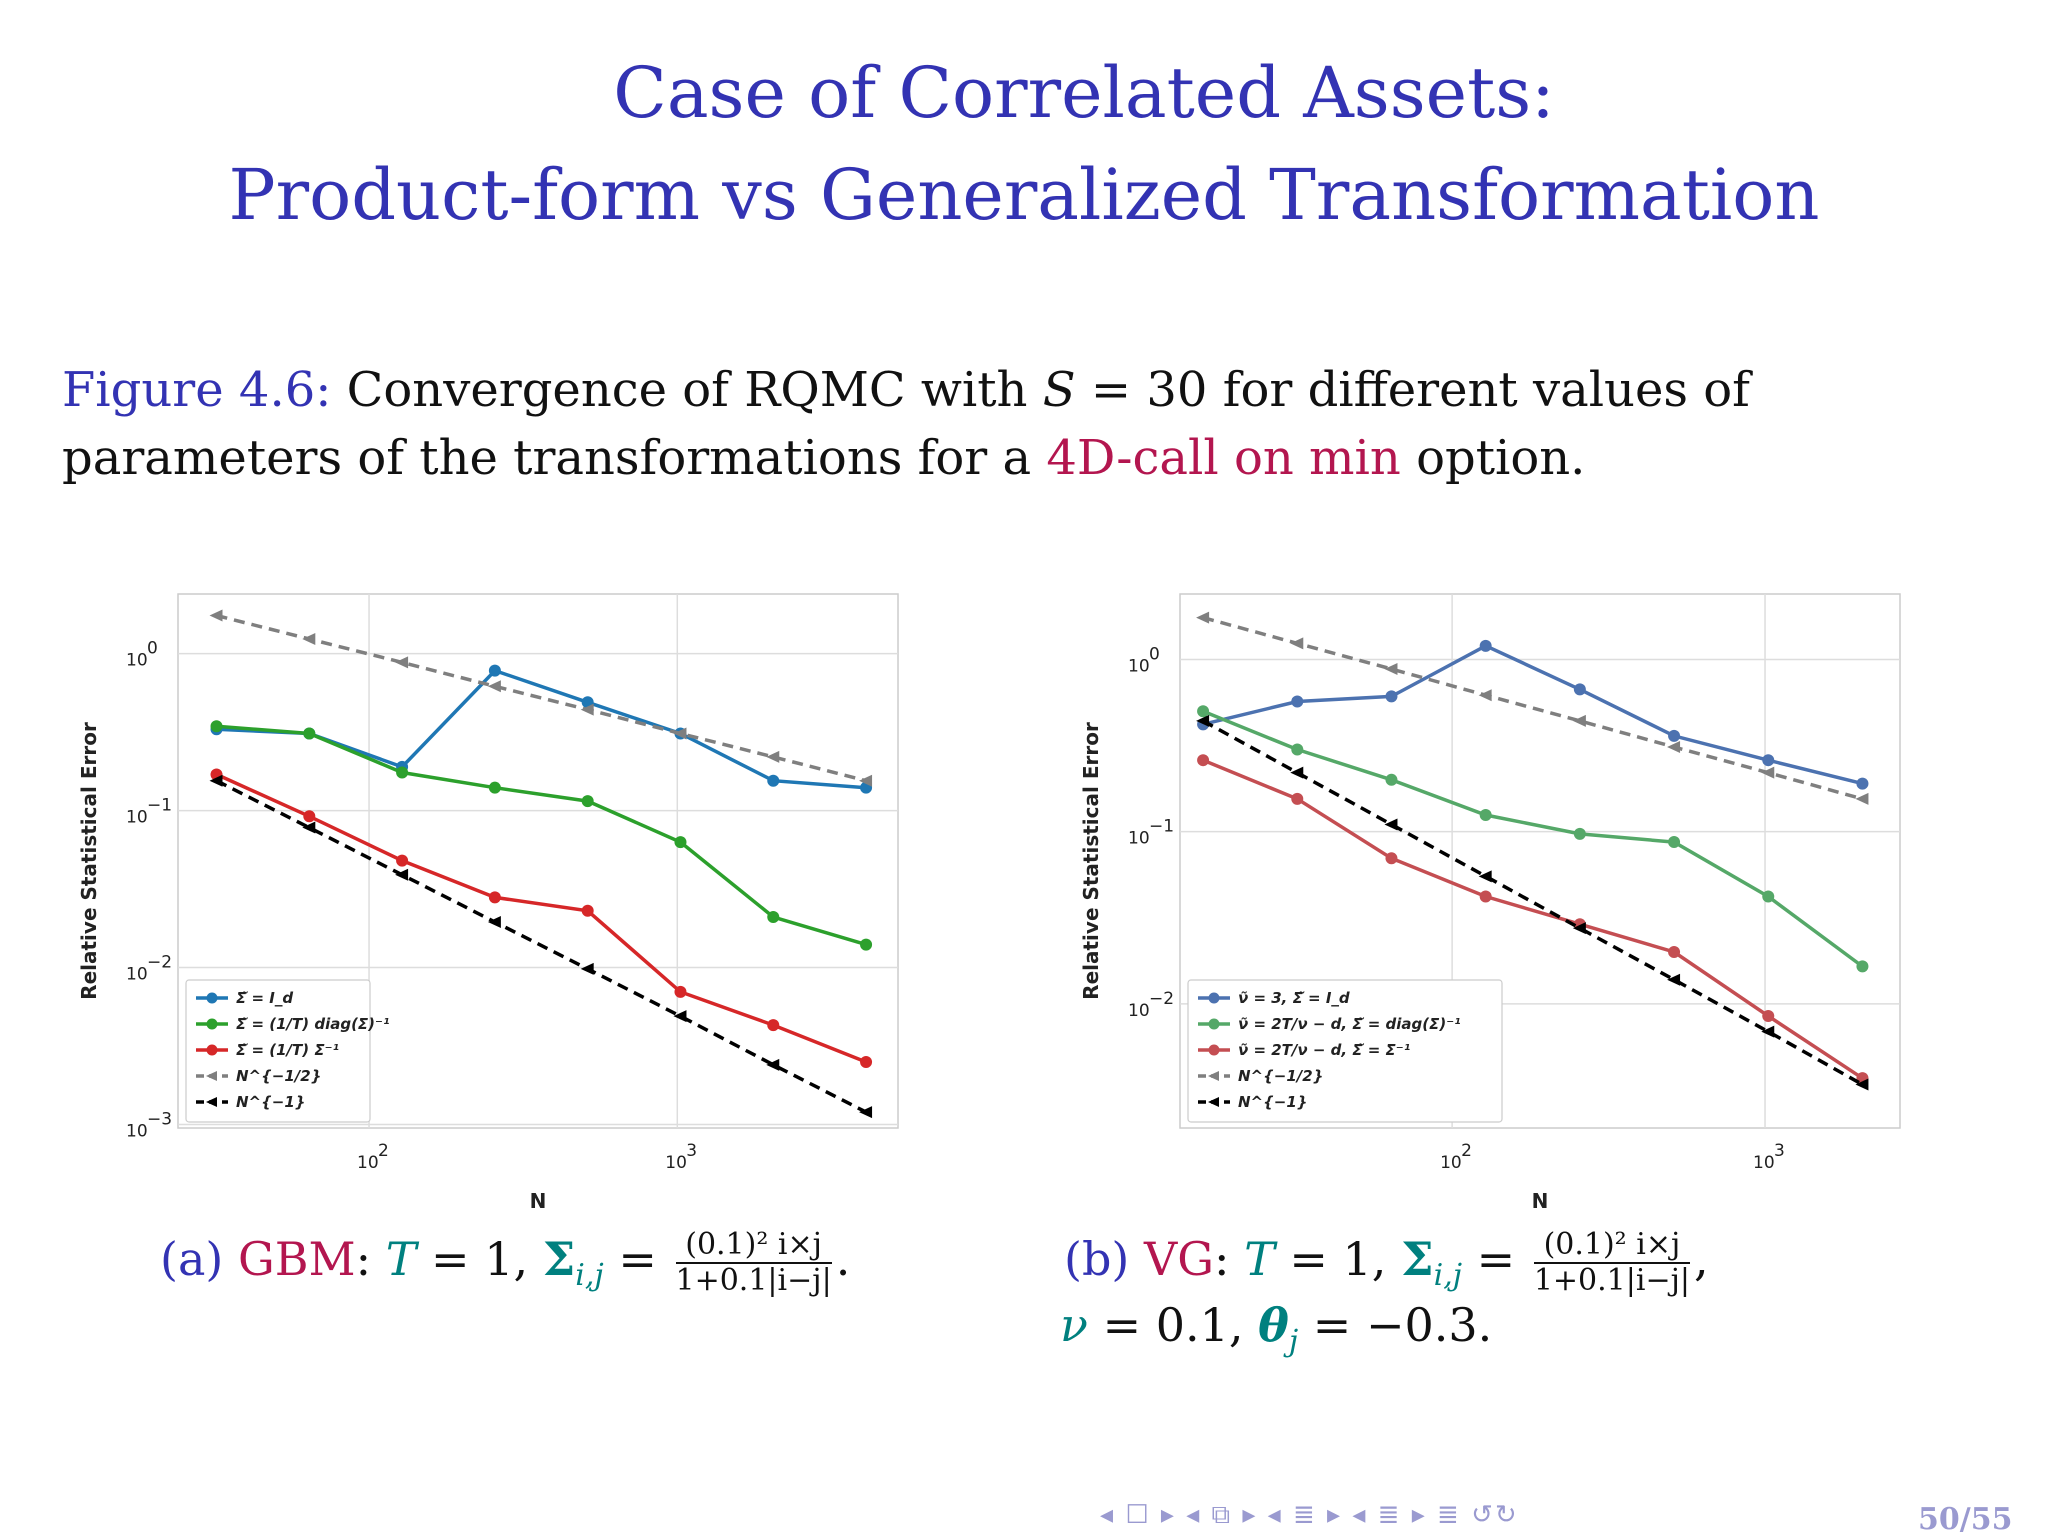 Image resolution: width=2048 pixels, height=1537 pixels. What do you see at coordinates (479, 1259) in the screenshot?
I see `subcaption-a-t-eq: = 1,` at bounding box center [479, 1259].